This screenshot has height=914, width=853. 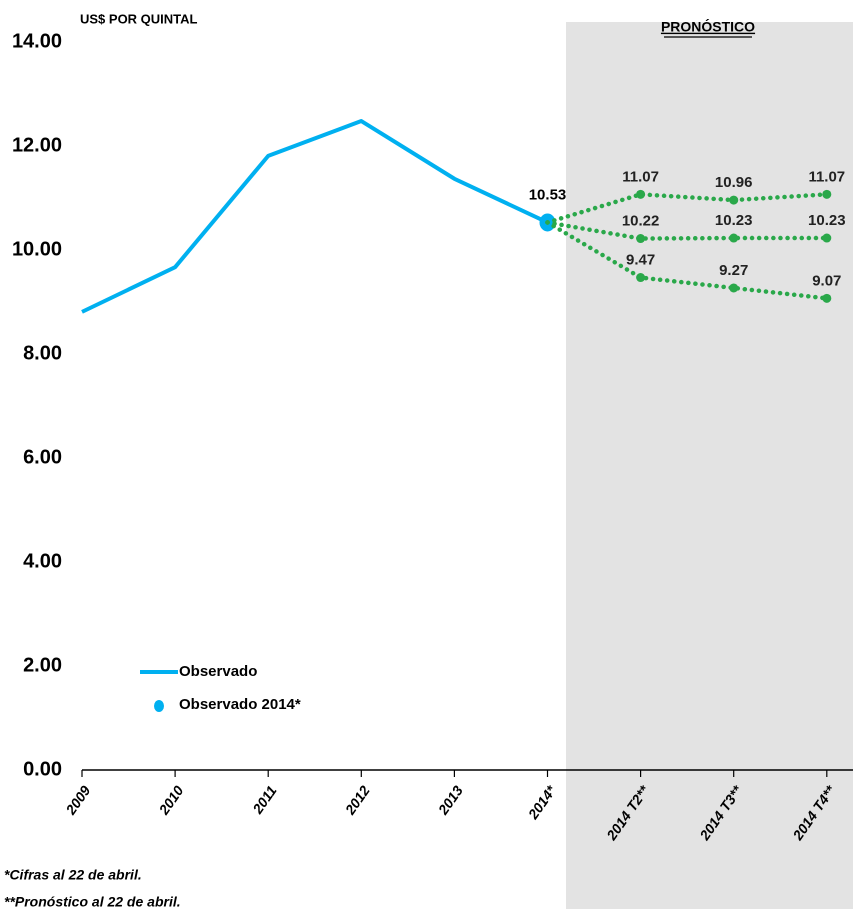 What do you see at coordinates (42, 353) in the screenshot?
I see `y-tick-label: 8.00` at bounding box center [42, 353].